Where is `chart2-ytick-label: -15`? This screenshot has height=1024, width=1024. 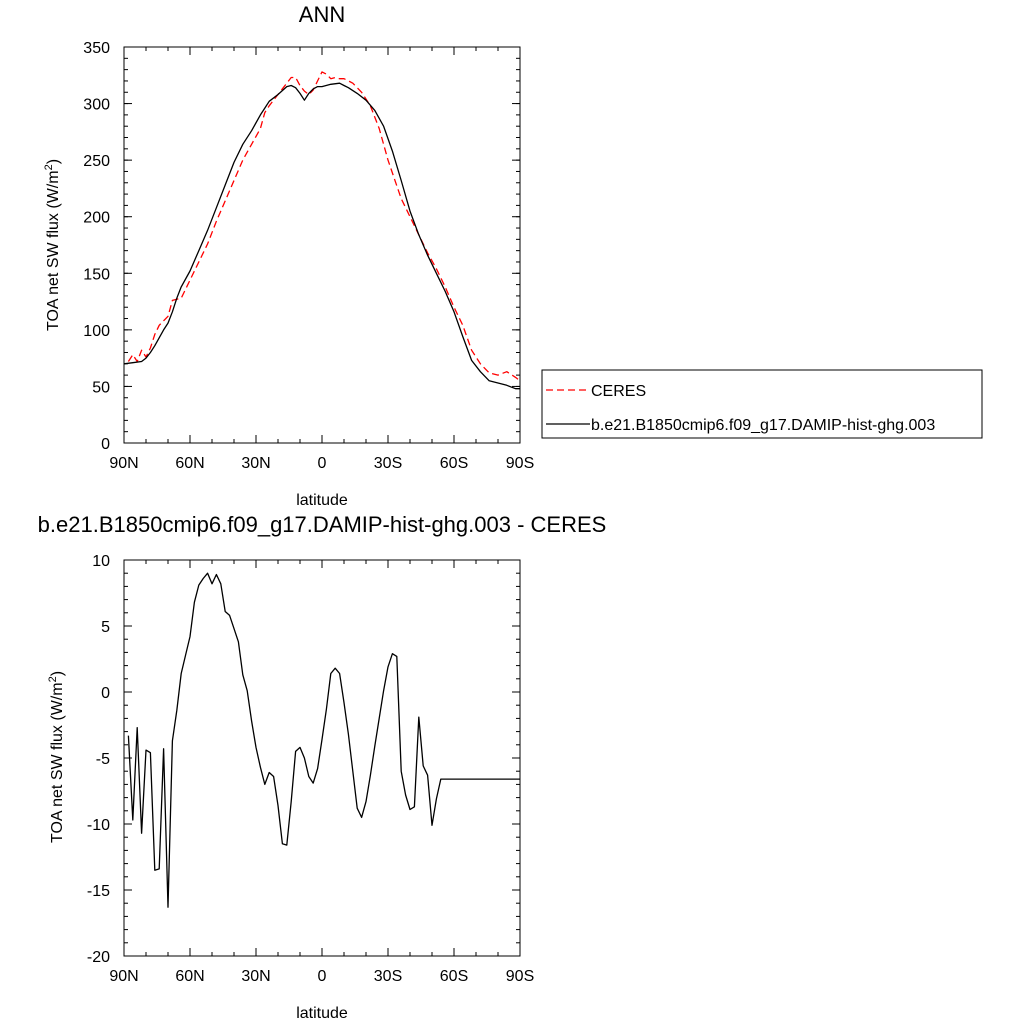 chart2-ytick-label: -15 is located at coordinates (98, 891).